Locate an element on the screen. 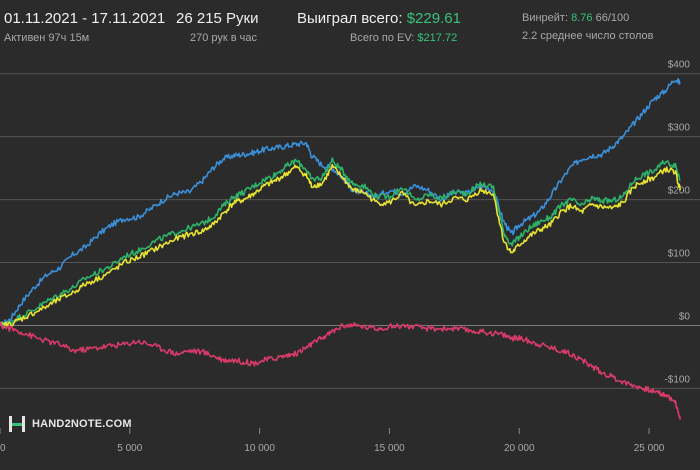 Image resolution: width=700 pixels, height=470 pixels. x-tick-label: 25 000 is located at coordinates (649, 448).